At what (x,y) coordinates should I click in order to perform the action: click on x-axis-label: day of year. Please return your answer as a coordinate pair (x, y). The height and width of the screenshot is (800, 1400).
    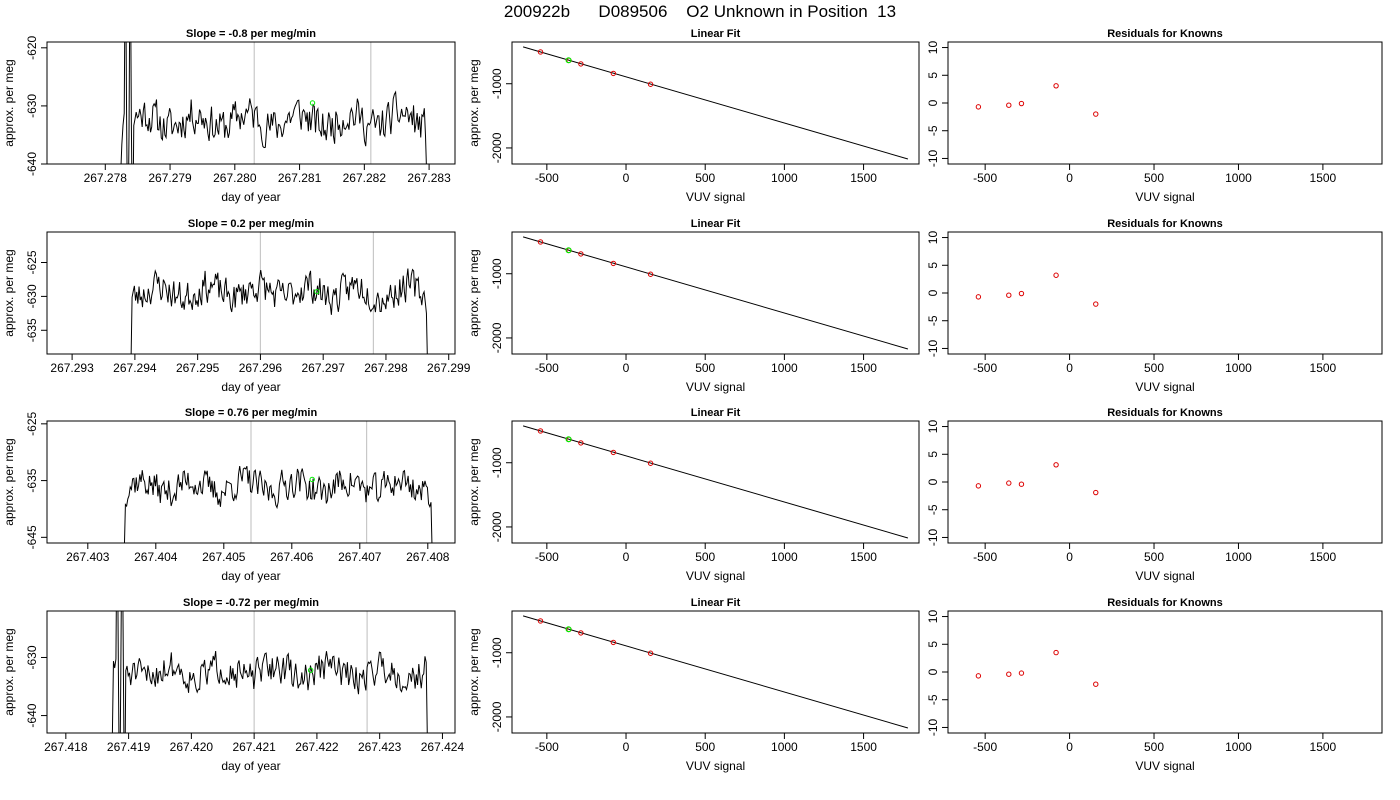
    Looking at the image, I should click on (250, 387).